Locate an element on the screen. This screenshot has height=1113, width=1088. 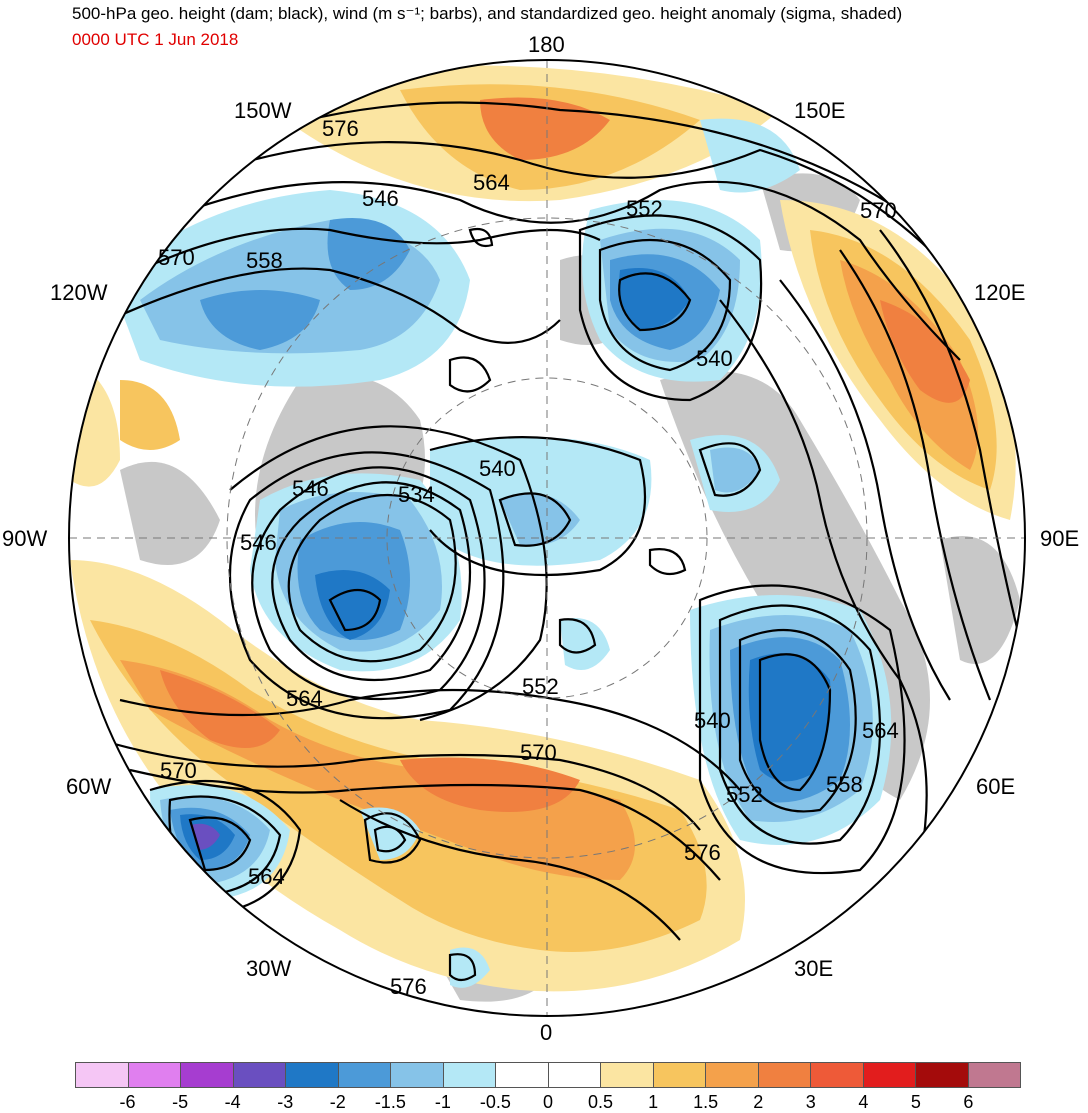
colorbar-tick-label: 1.5 is located at coordinates (706, 1102).